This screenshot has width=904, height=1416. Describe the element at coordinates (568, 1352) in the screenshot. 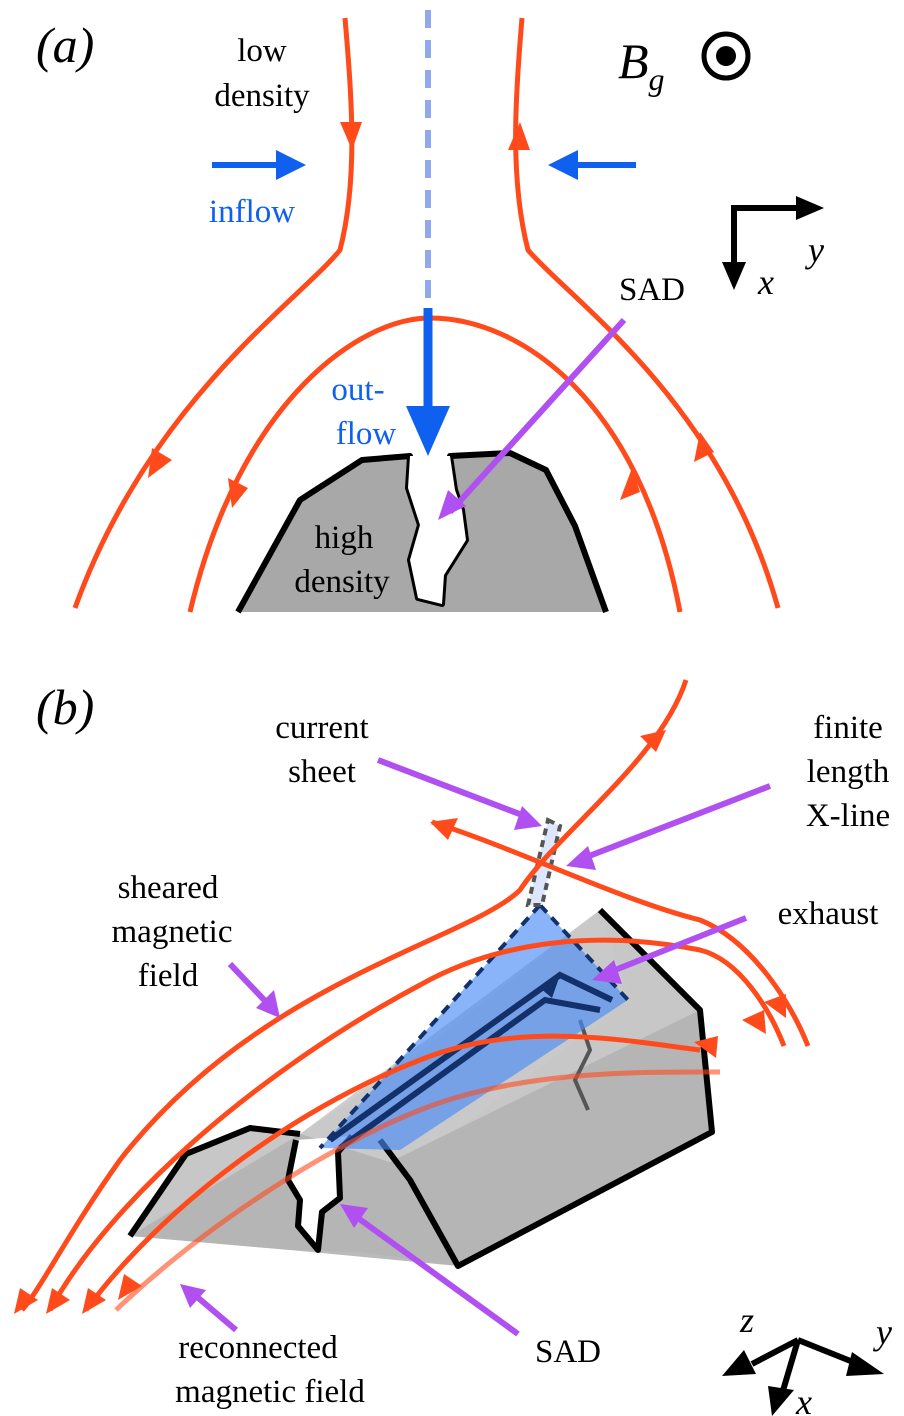

I see `sad-label-b: SAD` at that location.